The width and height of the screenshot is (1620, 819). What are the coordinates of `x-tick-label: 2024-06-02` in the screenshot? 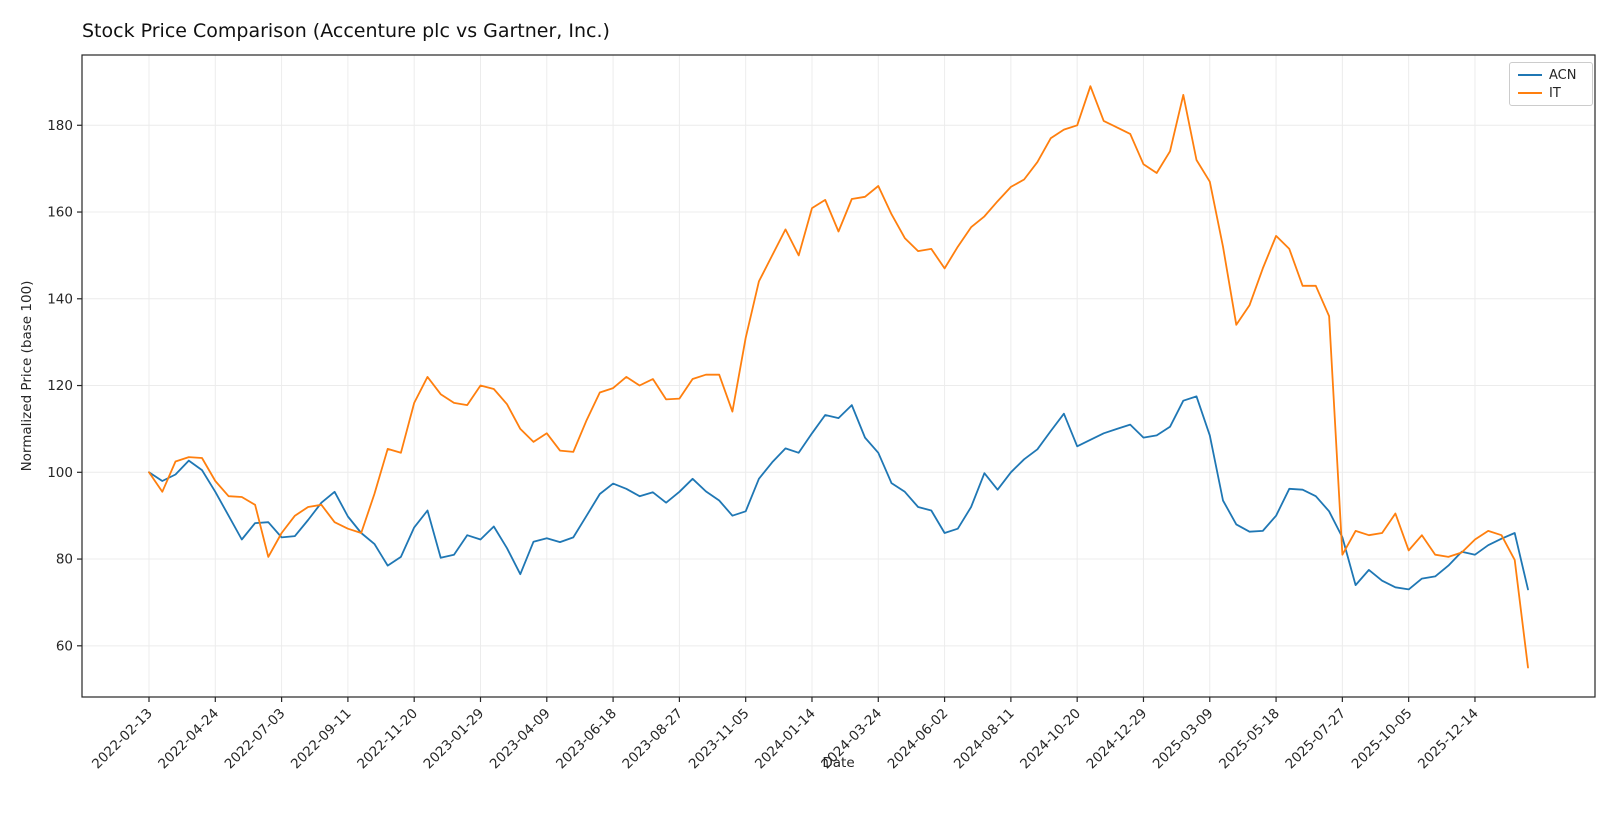 It's located at (918, 739).